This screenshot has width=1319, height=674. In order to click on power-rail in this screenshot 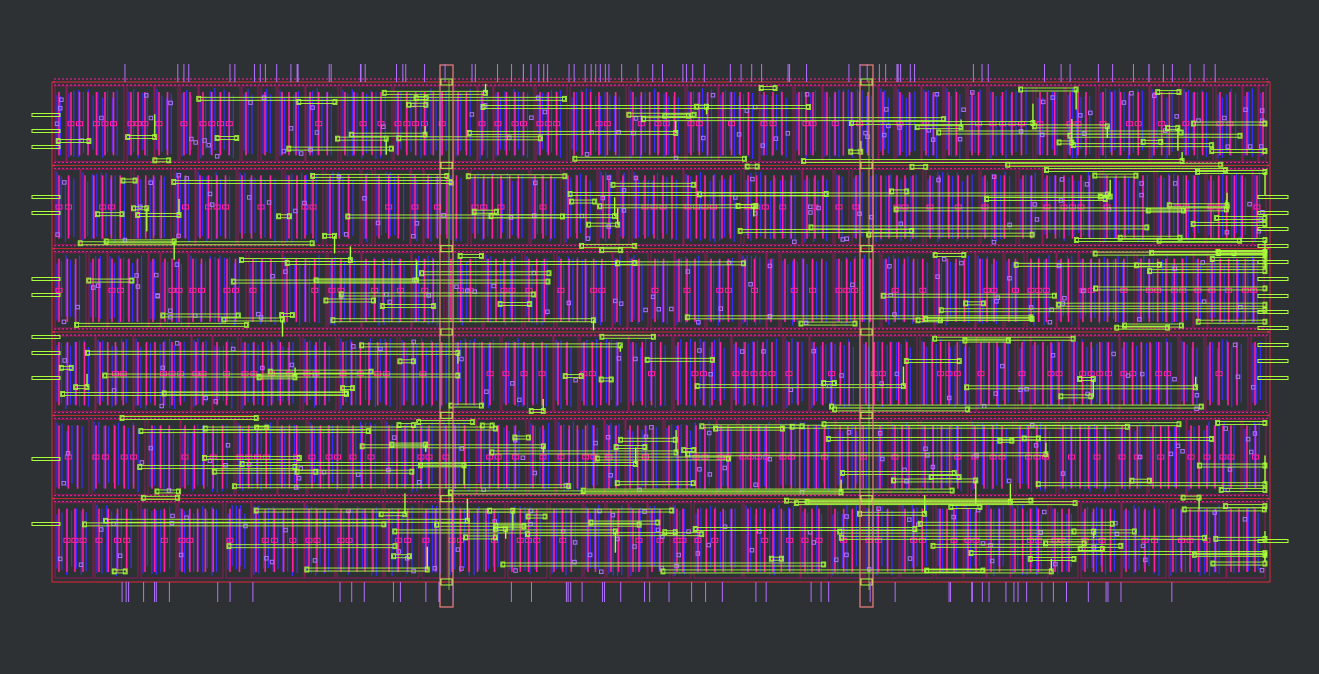, I will do `click(661, 165)`.